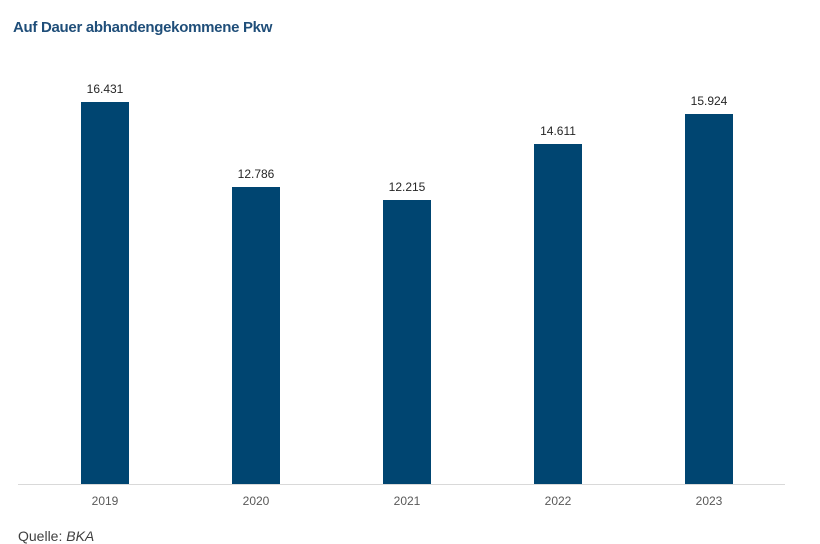 The height and width of the screenshot is (544, 820). Describe the element at coordinates (40, 536) in the screenshot. I see `source-label: Quelle:` at that location.